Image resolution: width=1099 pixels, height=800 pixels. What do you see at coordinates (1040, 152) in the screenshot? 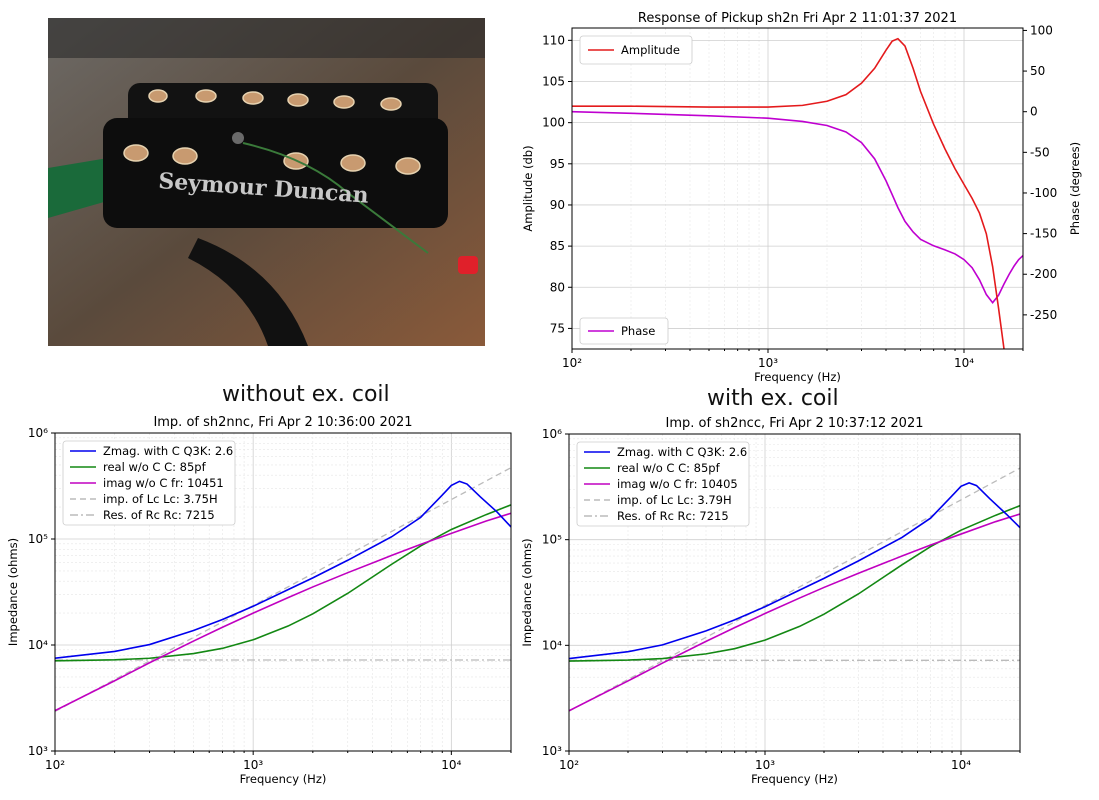
I see `y2-tick-label: -50` at bounding box center [1040, 152].